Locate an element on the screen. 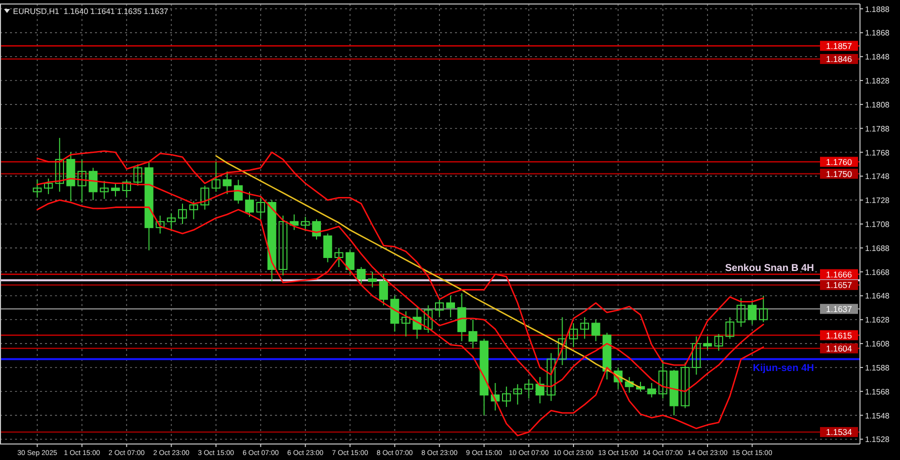  y-tick-label: 1.1848 is located at coordinates (877, 57).